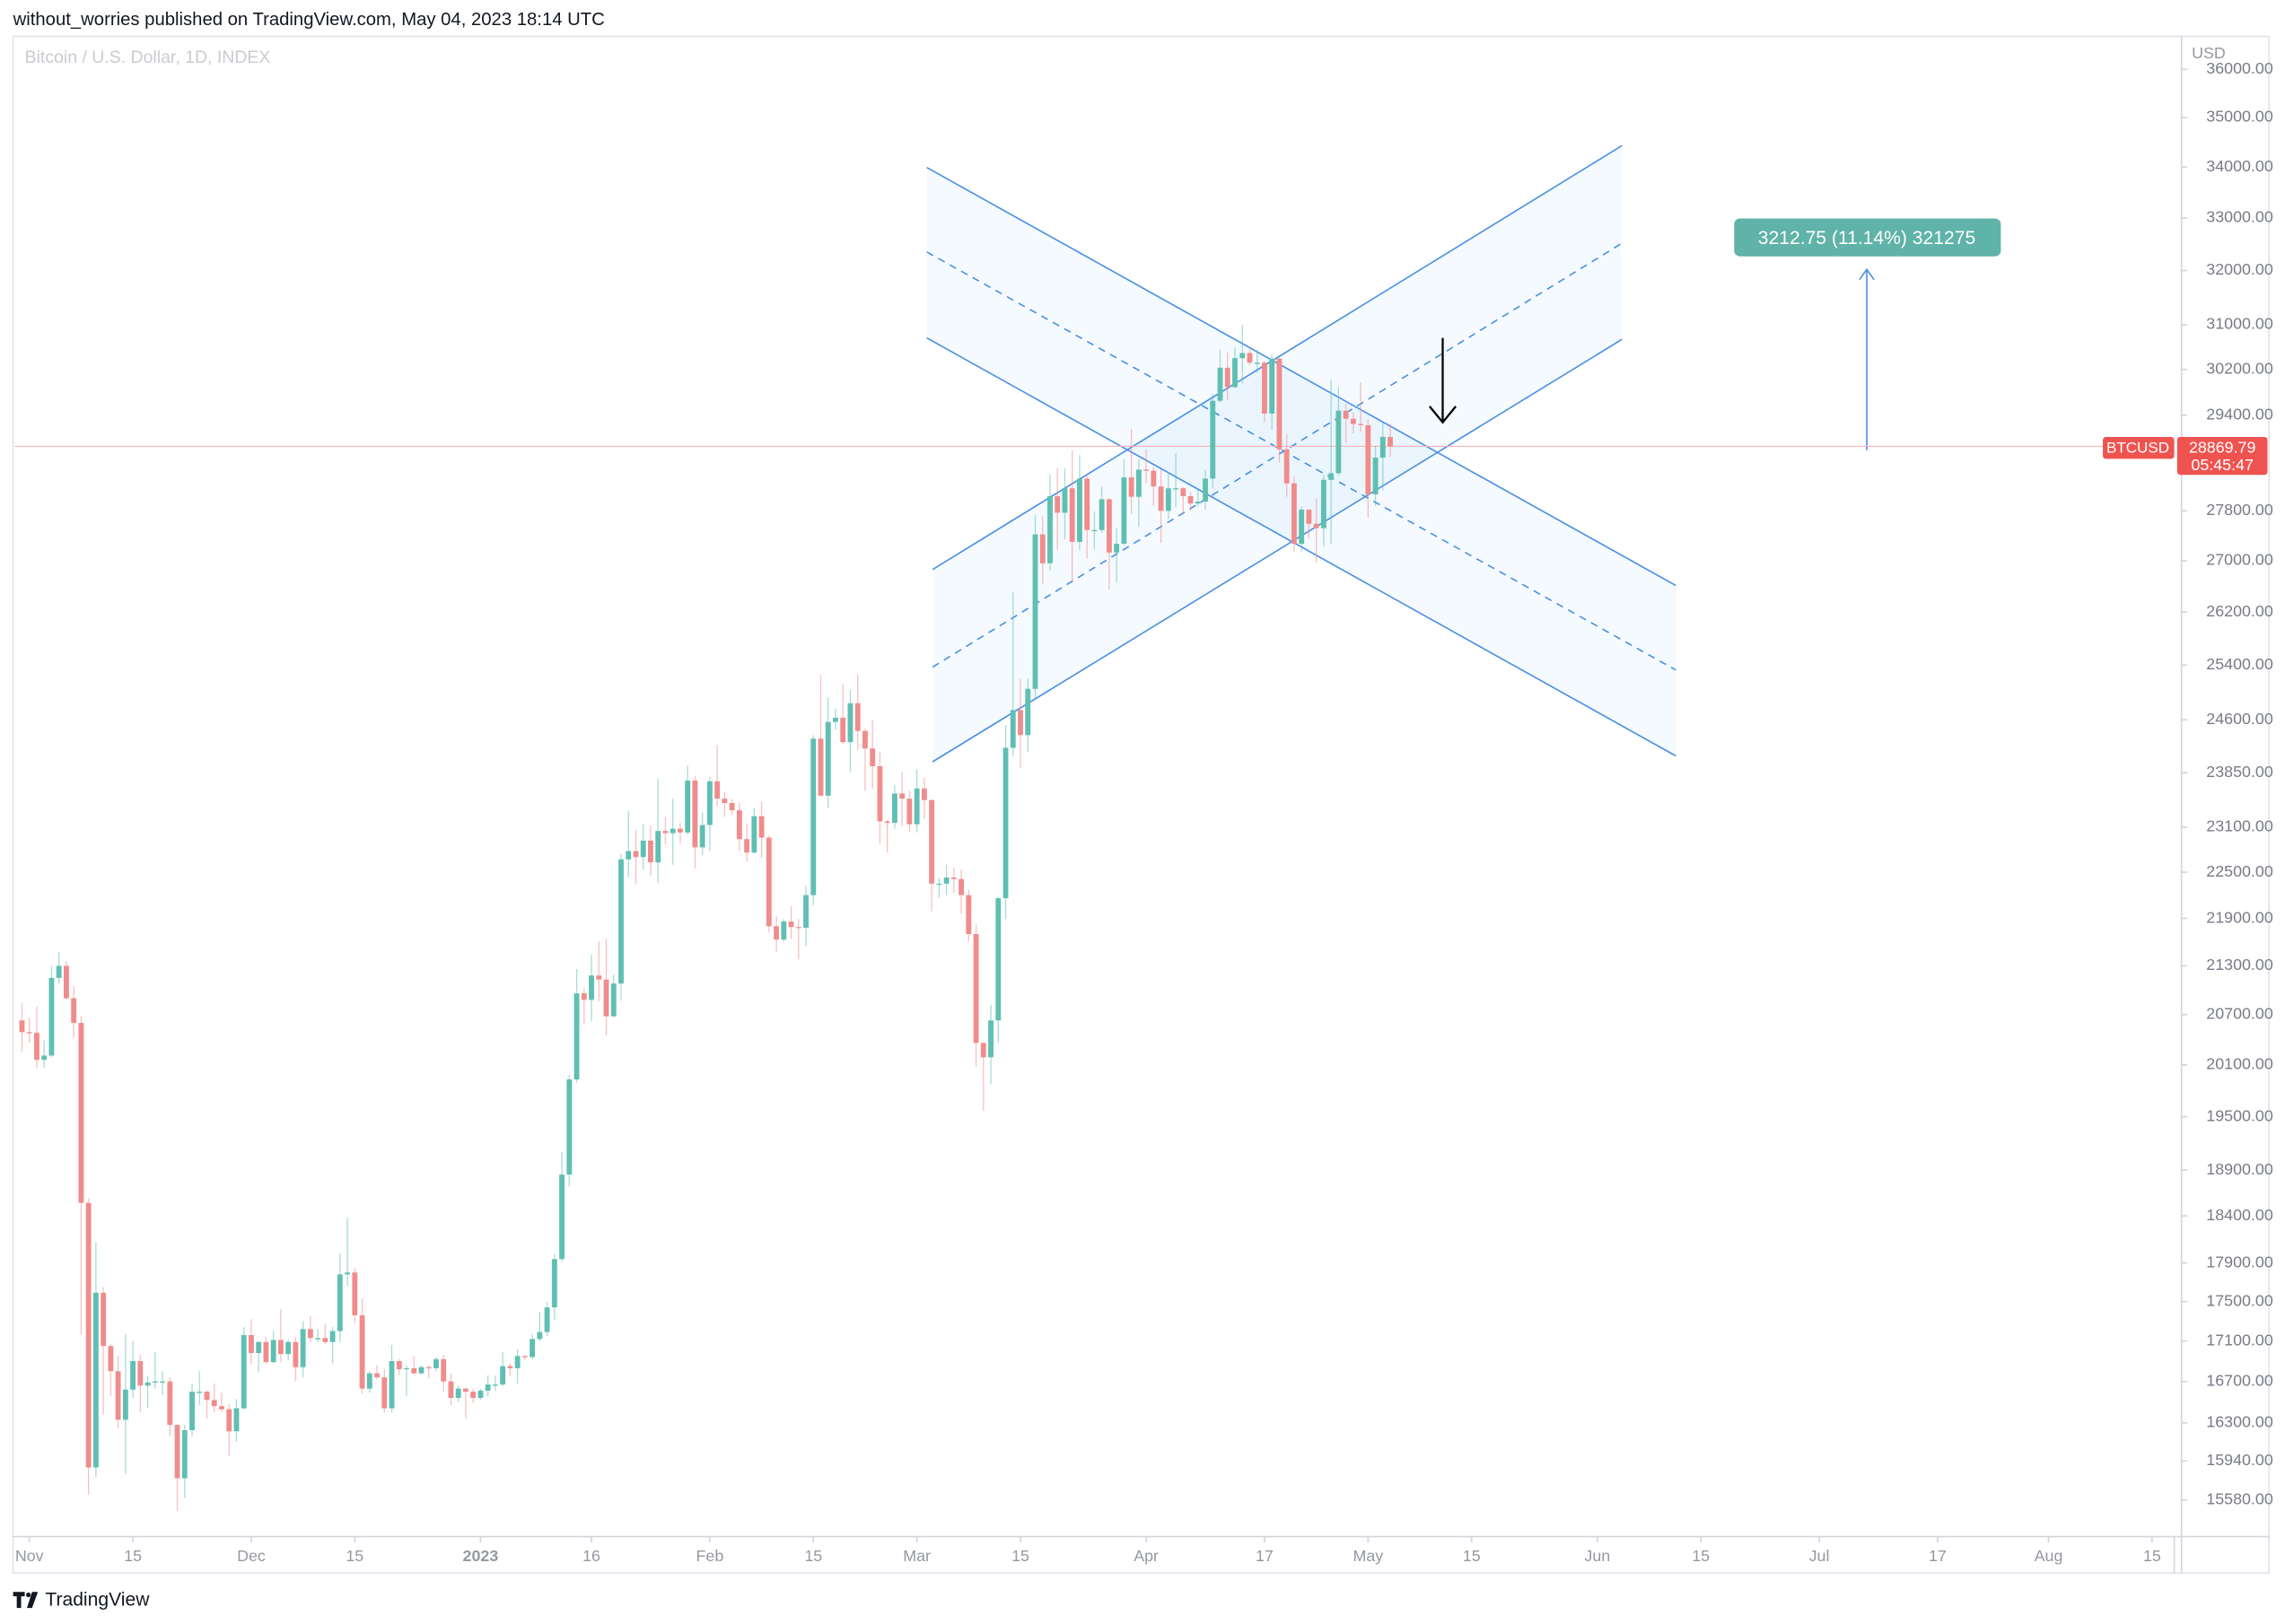 Image resolution: width=2285 pixels, height=1624 pixels. I want to click on down-arrow, so click(1442, 380).